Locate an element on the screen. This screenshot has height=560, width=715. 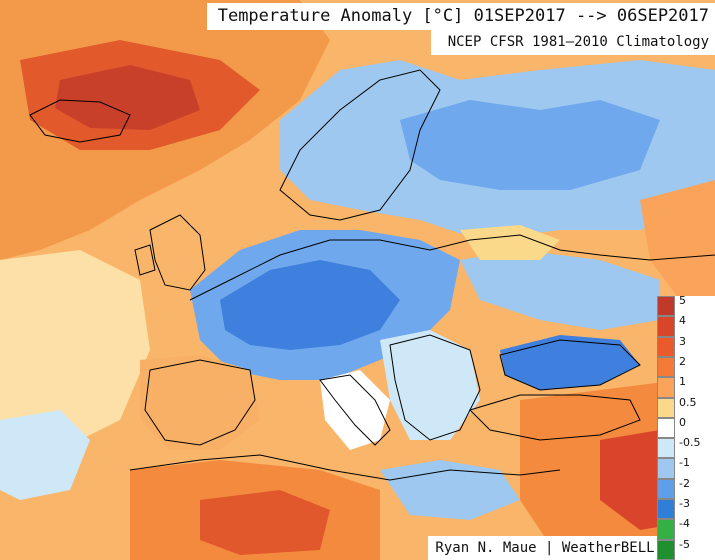
coastline-balkans is located at coordinates (435, 387).